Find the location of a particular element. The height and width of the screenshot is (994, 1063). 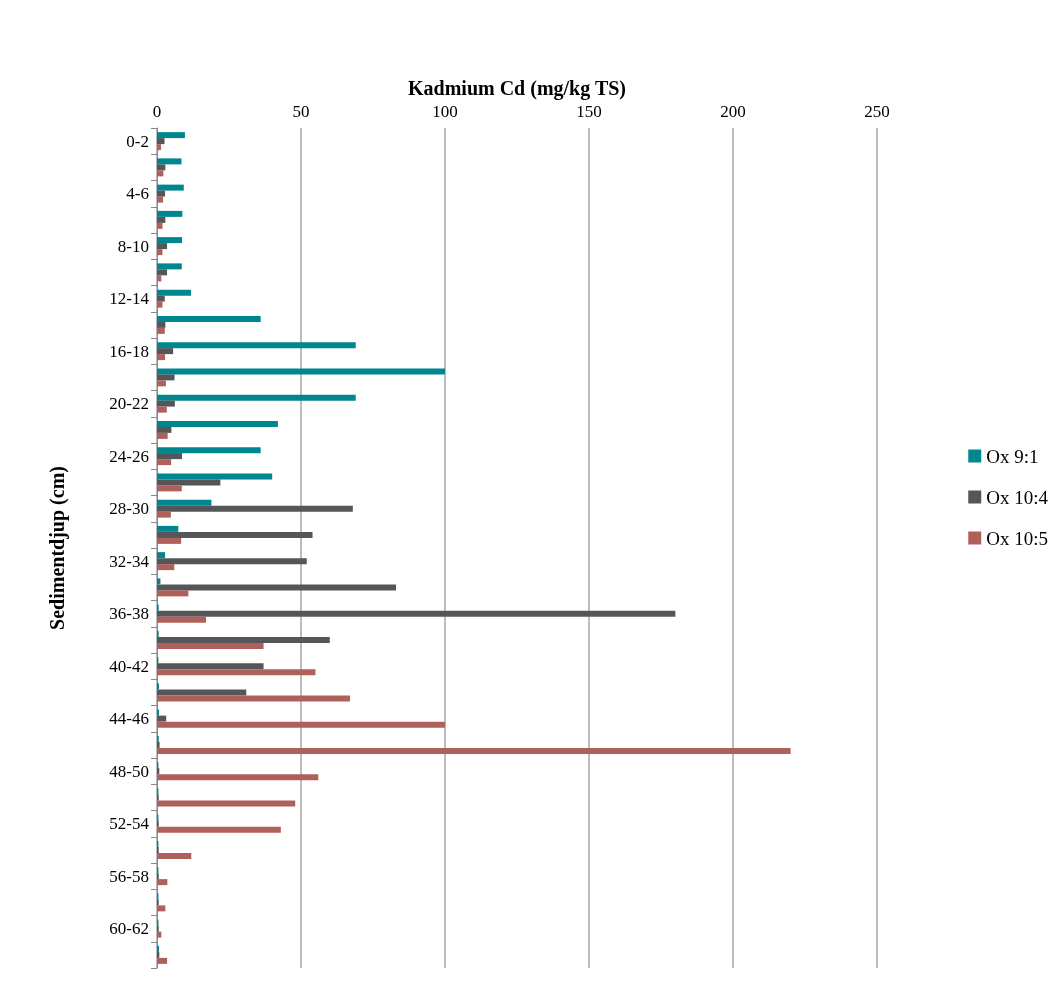

y-tick-label: 40-42 is located at coordinates (129, 666).